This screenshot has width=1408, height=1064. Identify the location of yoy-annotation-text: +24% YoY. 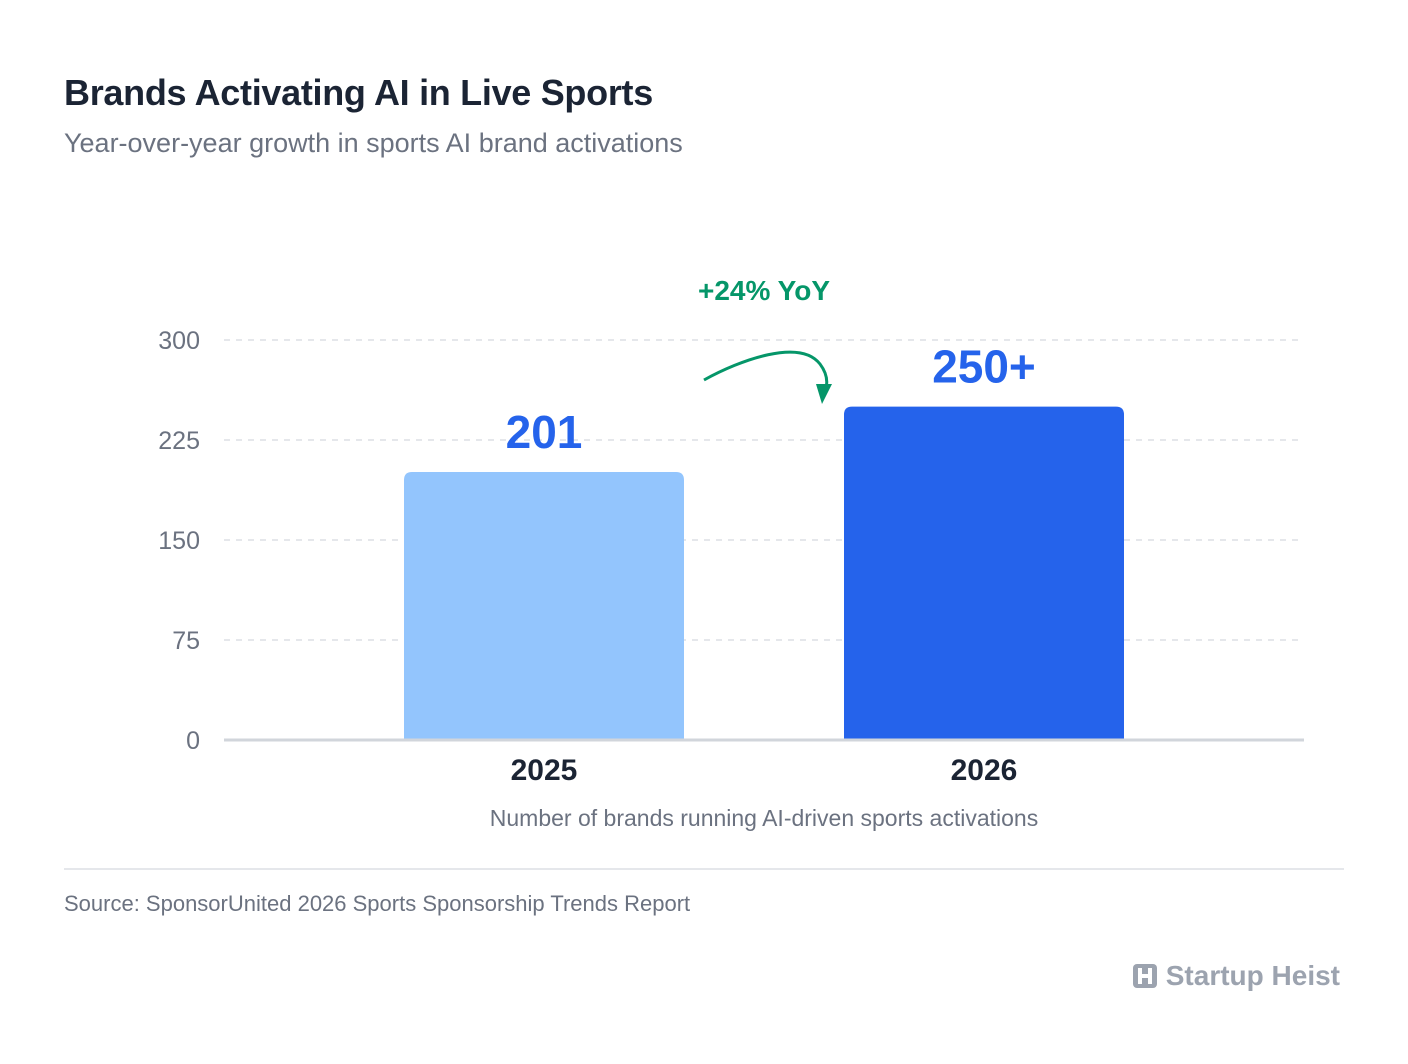
(764, 290).